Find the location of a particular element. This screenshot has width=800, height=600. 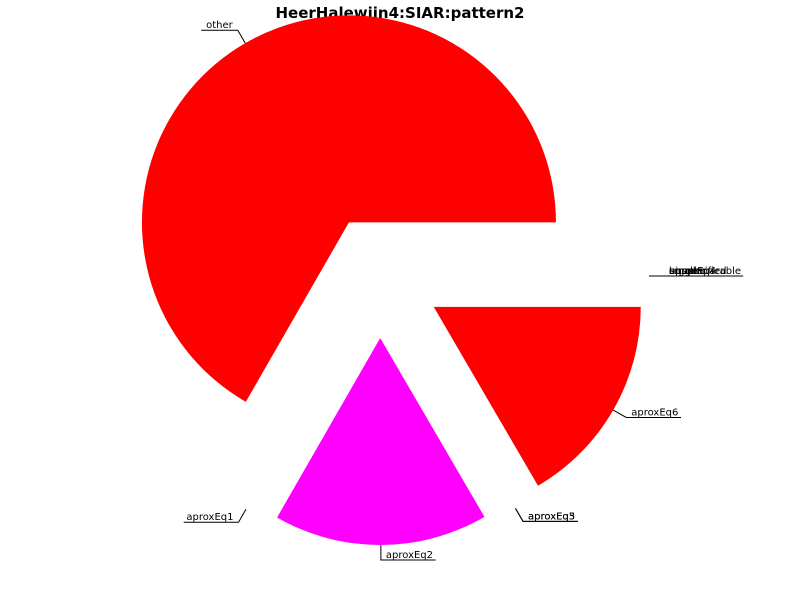

leader-line-aproxeq6 is located at coordinates (647, 413).